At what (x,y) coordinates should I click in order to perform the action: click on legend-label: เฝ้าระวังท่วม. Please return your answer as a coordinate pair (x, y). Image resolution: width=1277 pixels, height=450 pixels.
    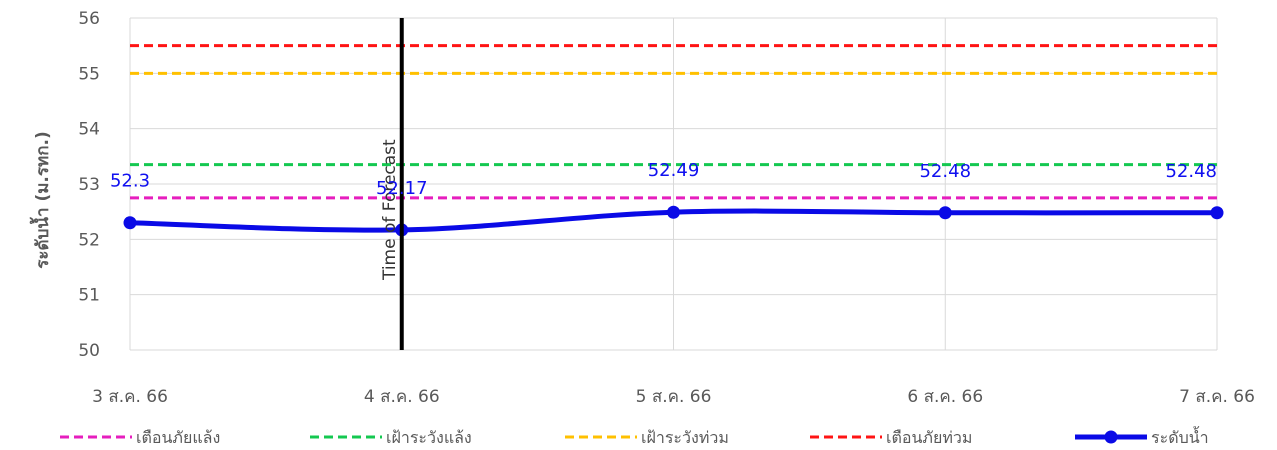
    Looking at the image, I should click on (685, 437).